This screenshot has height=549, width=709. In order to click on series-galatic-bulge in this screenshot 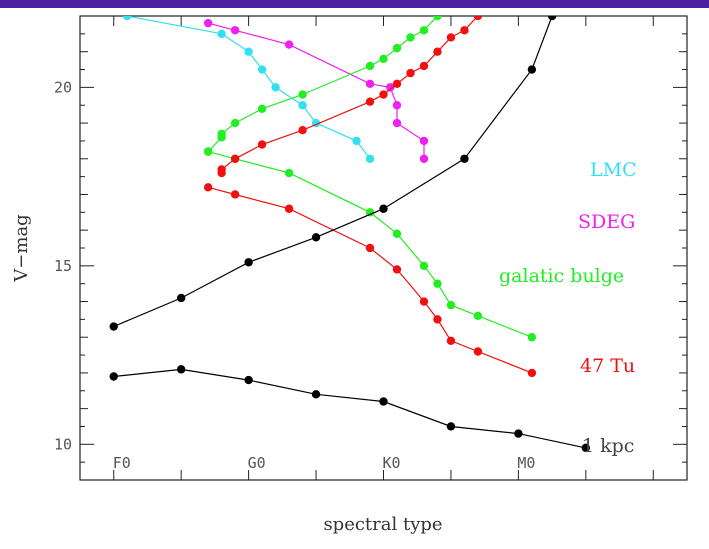, I will do `click(322, 86)`.